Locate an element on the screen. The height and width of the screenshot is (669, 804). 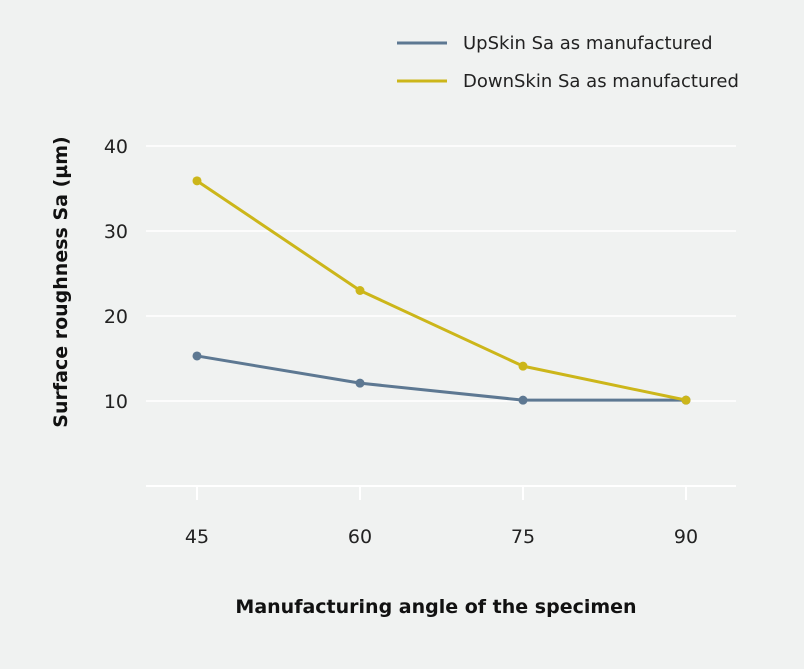
x-tick-label: 60 is located at coordinates (360, 537).